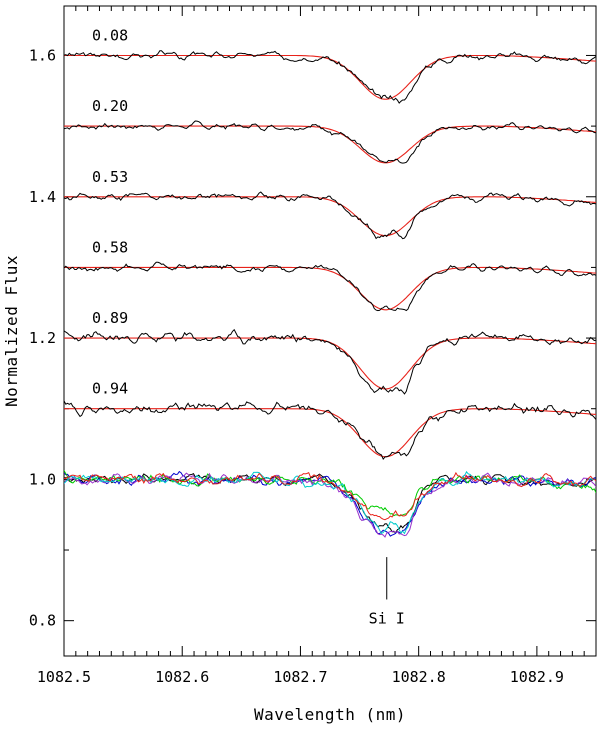 The height and width of the screenshot is (729, 600). I want to click on phase-label: 0.08, so click(110, 35).